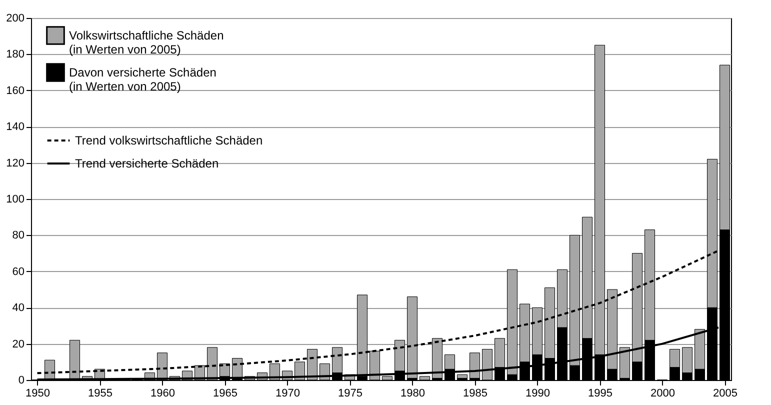  Describe the element at coordinates (100, 394) in the screenshot. I see `x-tick-label: 1955` at that location.